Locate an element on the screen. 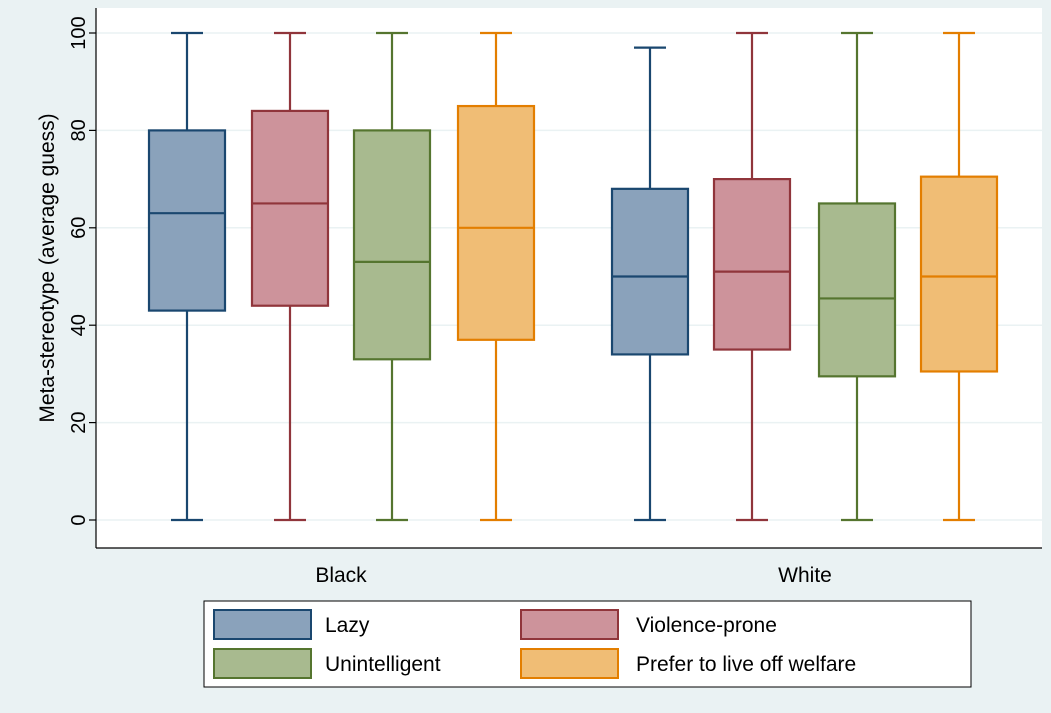 The width and height of the screenshot is (1051, 713). legend-item-violence-prone: Violence-prone is located at coordinates (648, 624).